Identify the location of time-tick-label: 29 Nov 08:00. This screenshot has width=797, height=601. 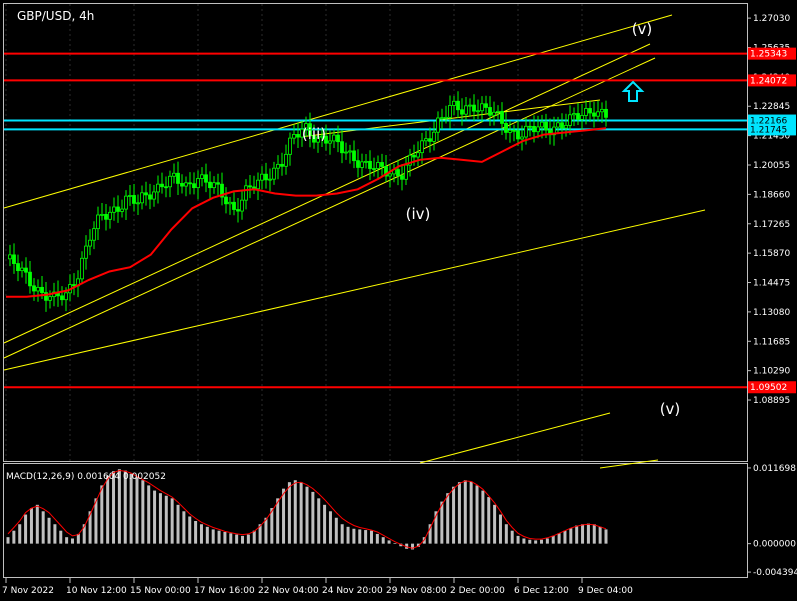
(416, 591).